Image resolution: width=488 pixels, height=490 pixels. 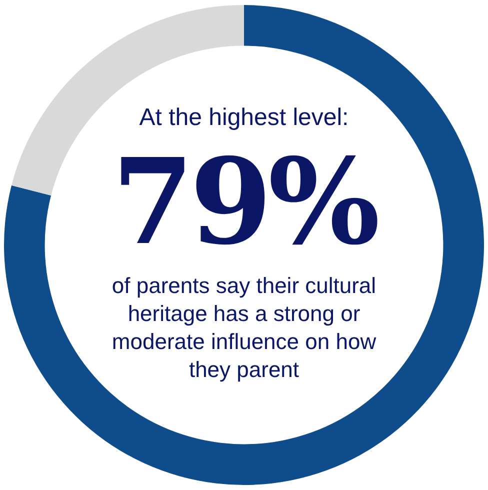 What do you see at coordinates (244, 328) in the screenshot?
I see `text: of parents say their cultural heritage has a strong or moderate influence on how they parent` at bounding box center [244, 328].